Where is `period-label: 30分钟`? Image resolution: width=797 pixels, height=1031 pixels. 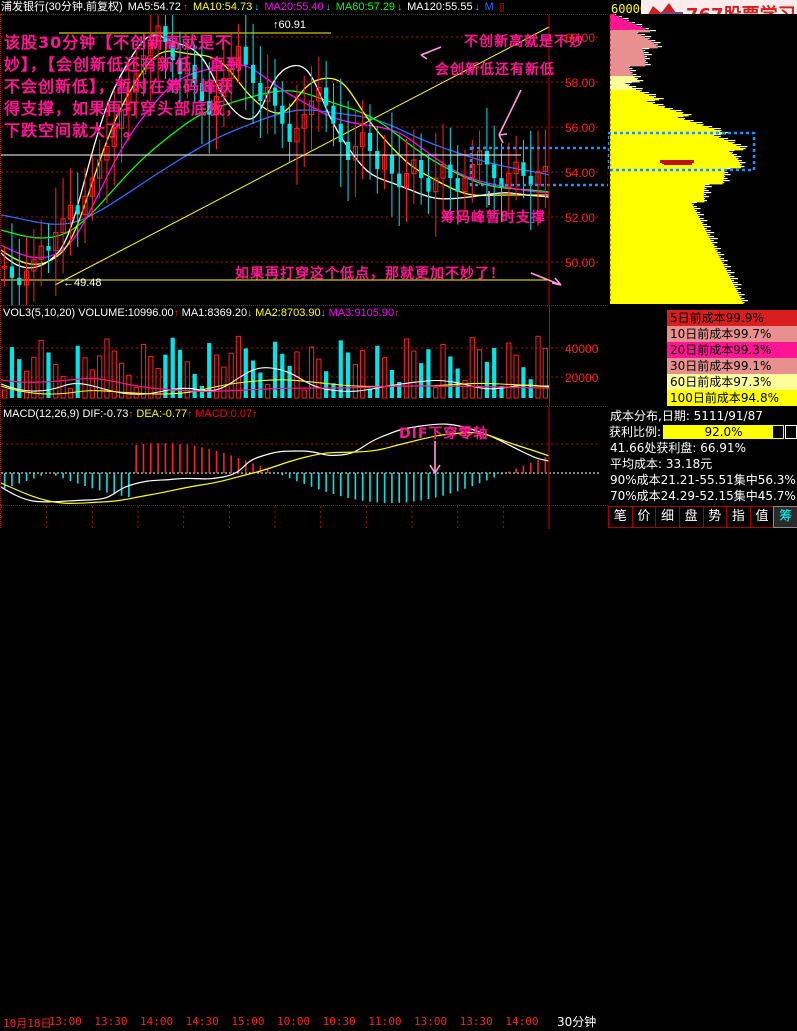 period-label: 30分钟 is located at coordinates (577, 1022).